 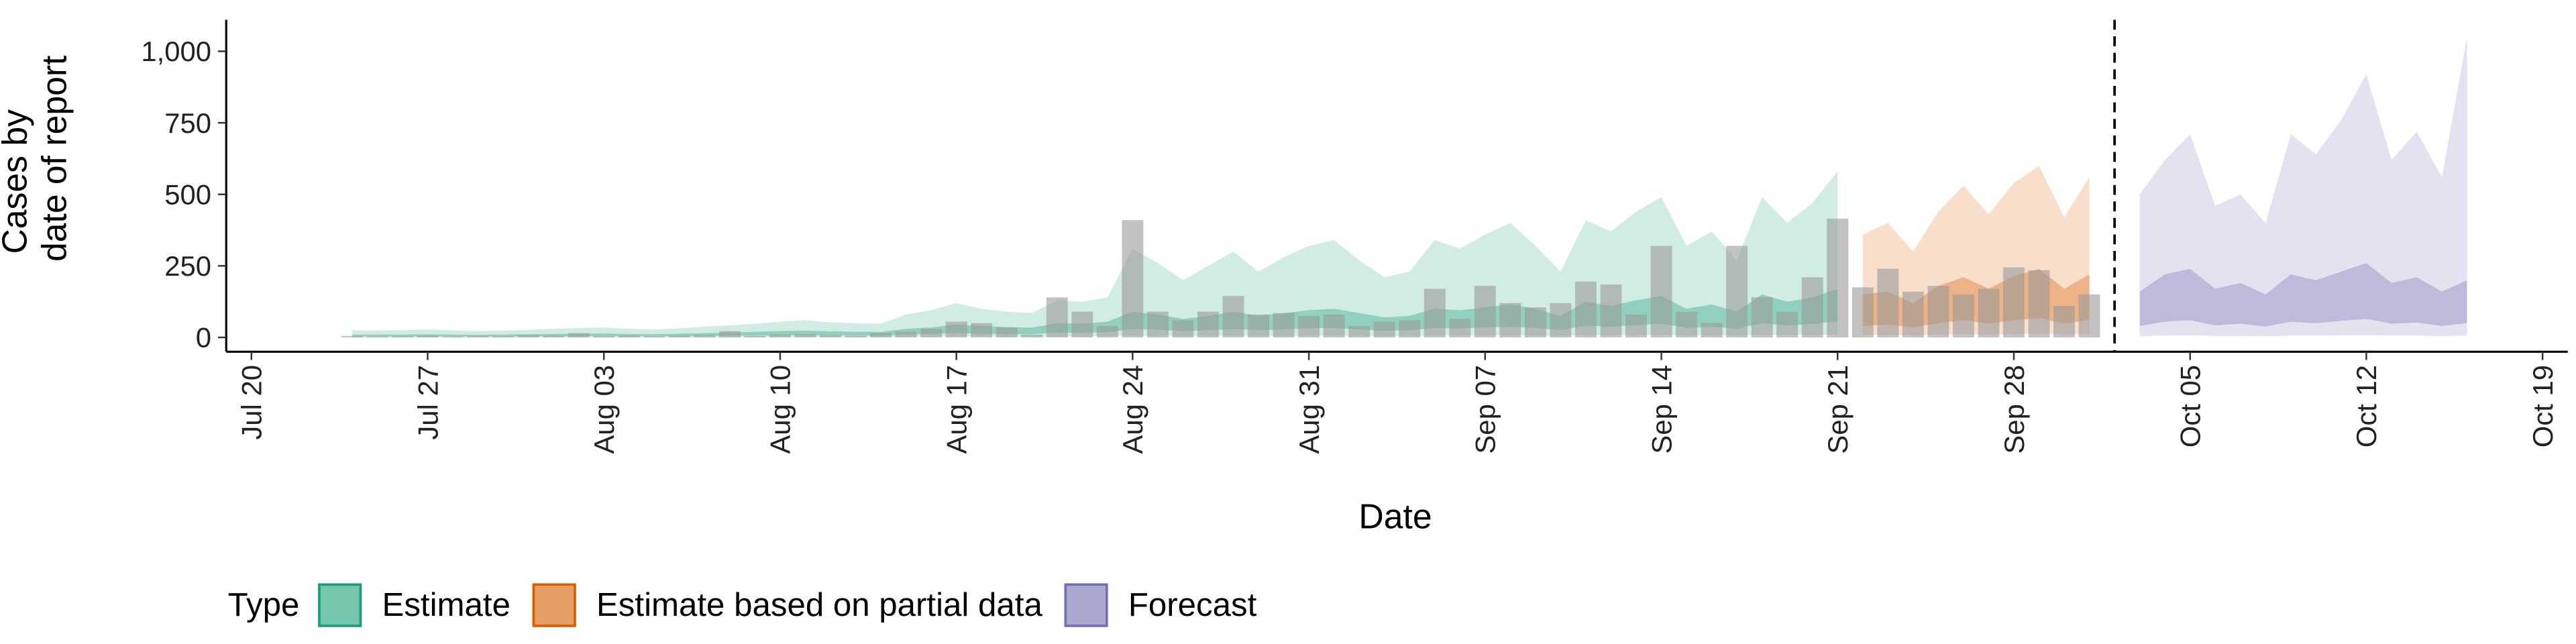 I want to click on x-tick-label: Oct 19, so click(x=2543, y=406).